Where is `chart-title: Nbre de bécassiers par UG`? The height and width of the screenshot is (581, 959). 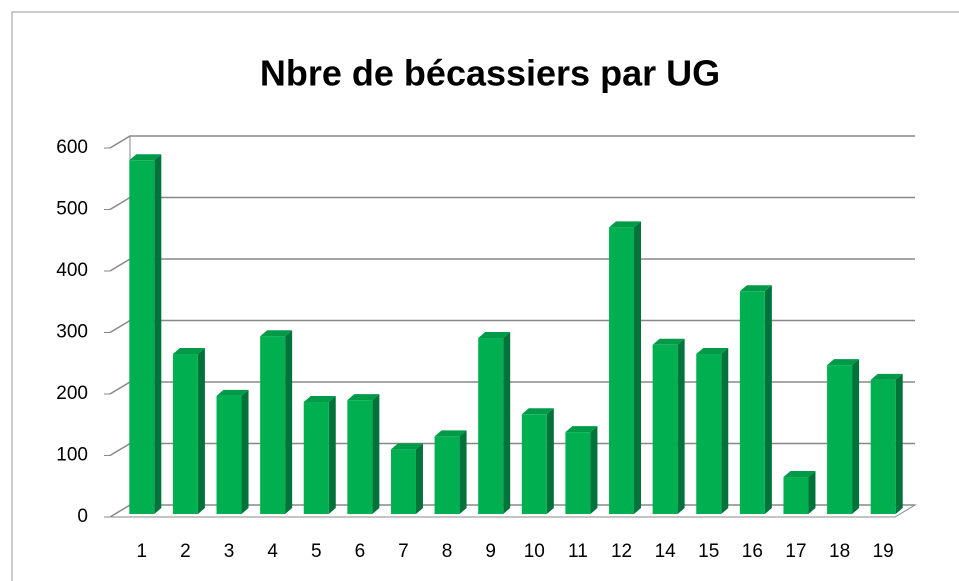 chart-title: Nbre de bécassiers par UG is located at coordinates (490, 73).